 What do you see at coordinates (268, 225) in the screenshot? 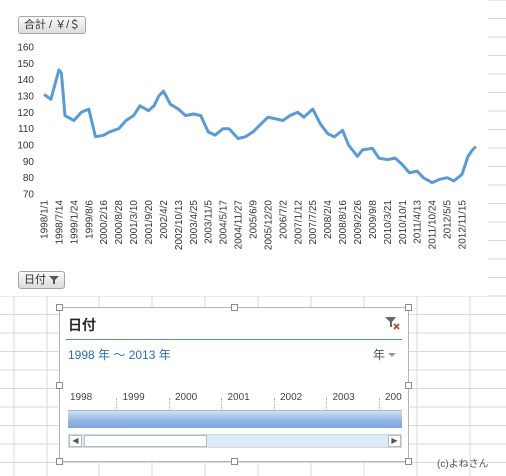
I see `x-tick-label: 2005/12/20` at bounding box center [268, 225].